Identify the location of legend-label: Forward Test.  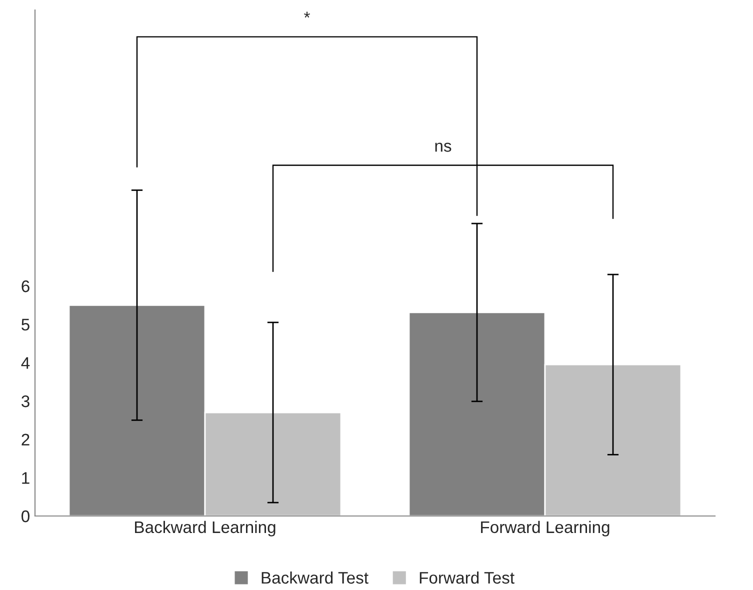
(467, 577).